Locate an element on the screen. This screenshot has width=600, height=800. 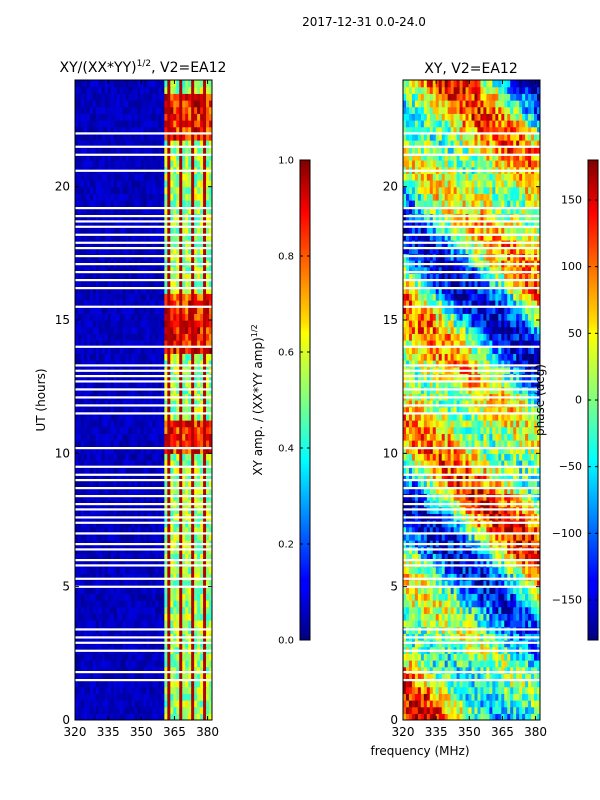
left-colorbar-label: XY amp. / (XX*YY amp)1/2 is located at coordinates (257, 399).